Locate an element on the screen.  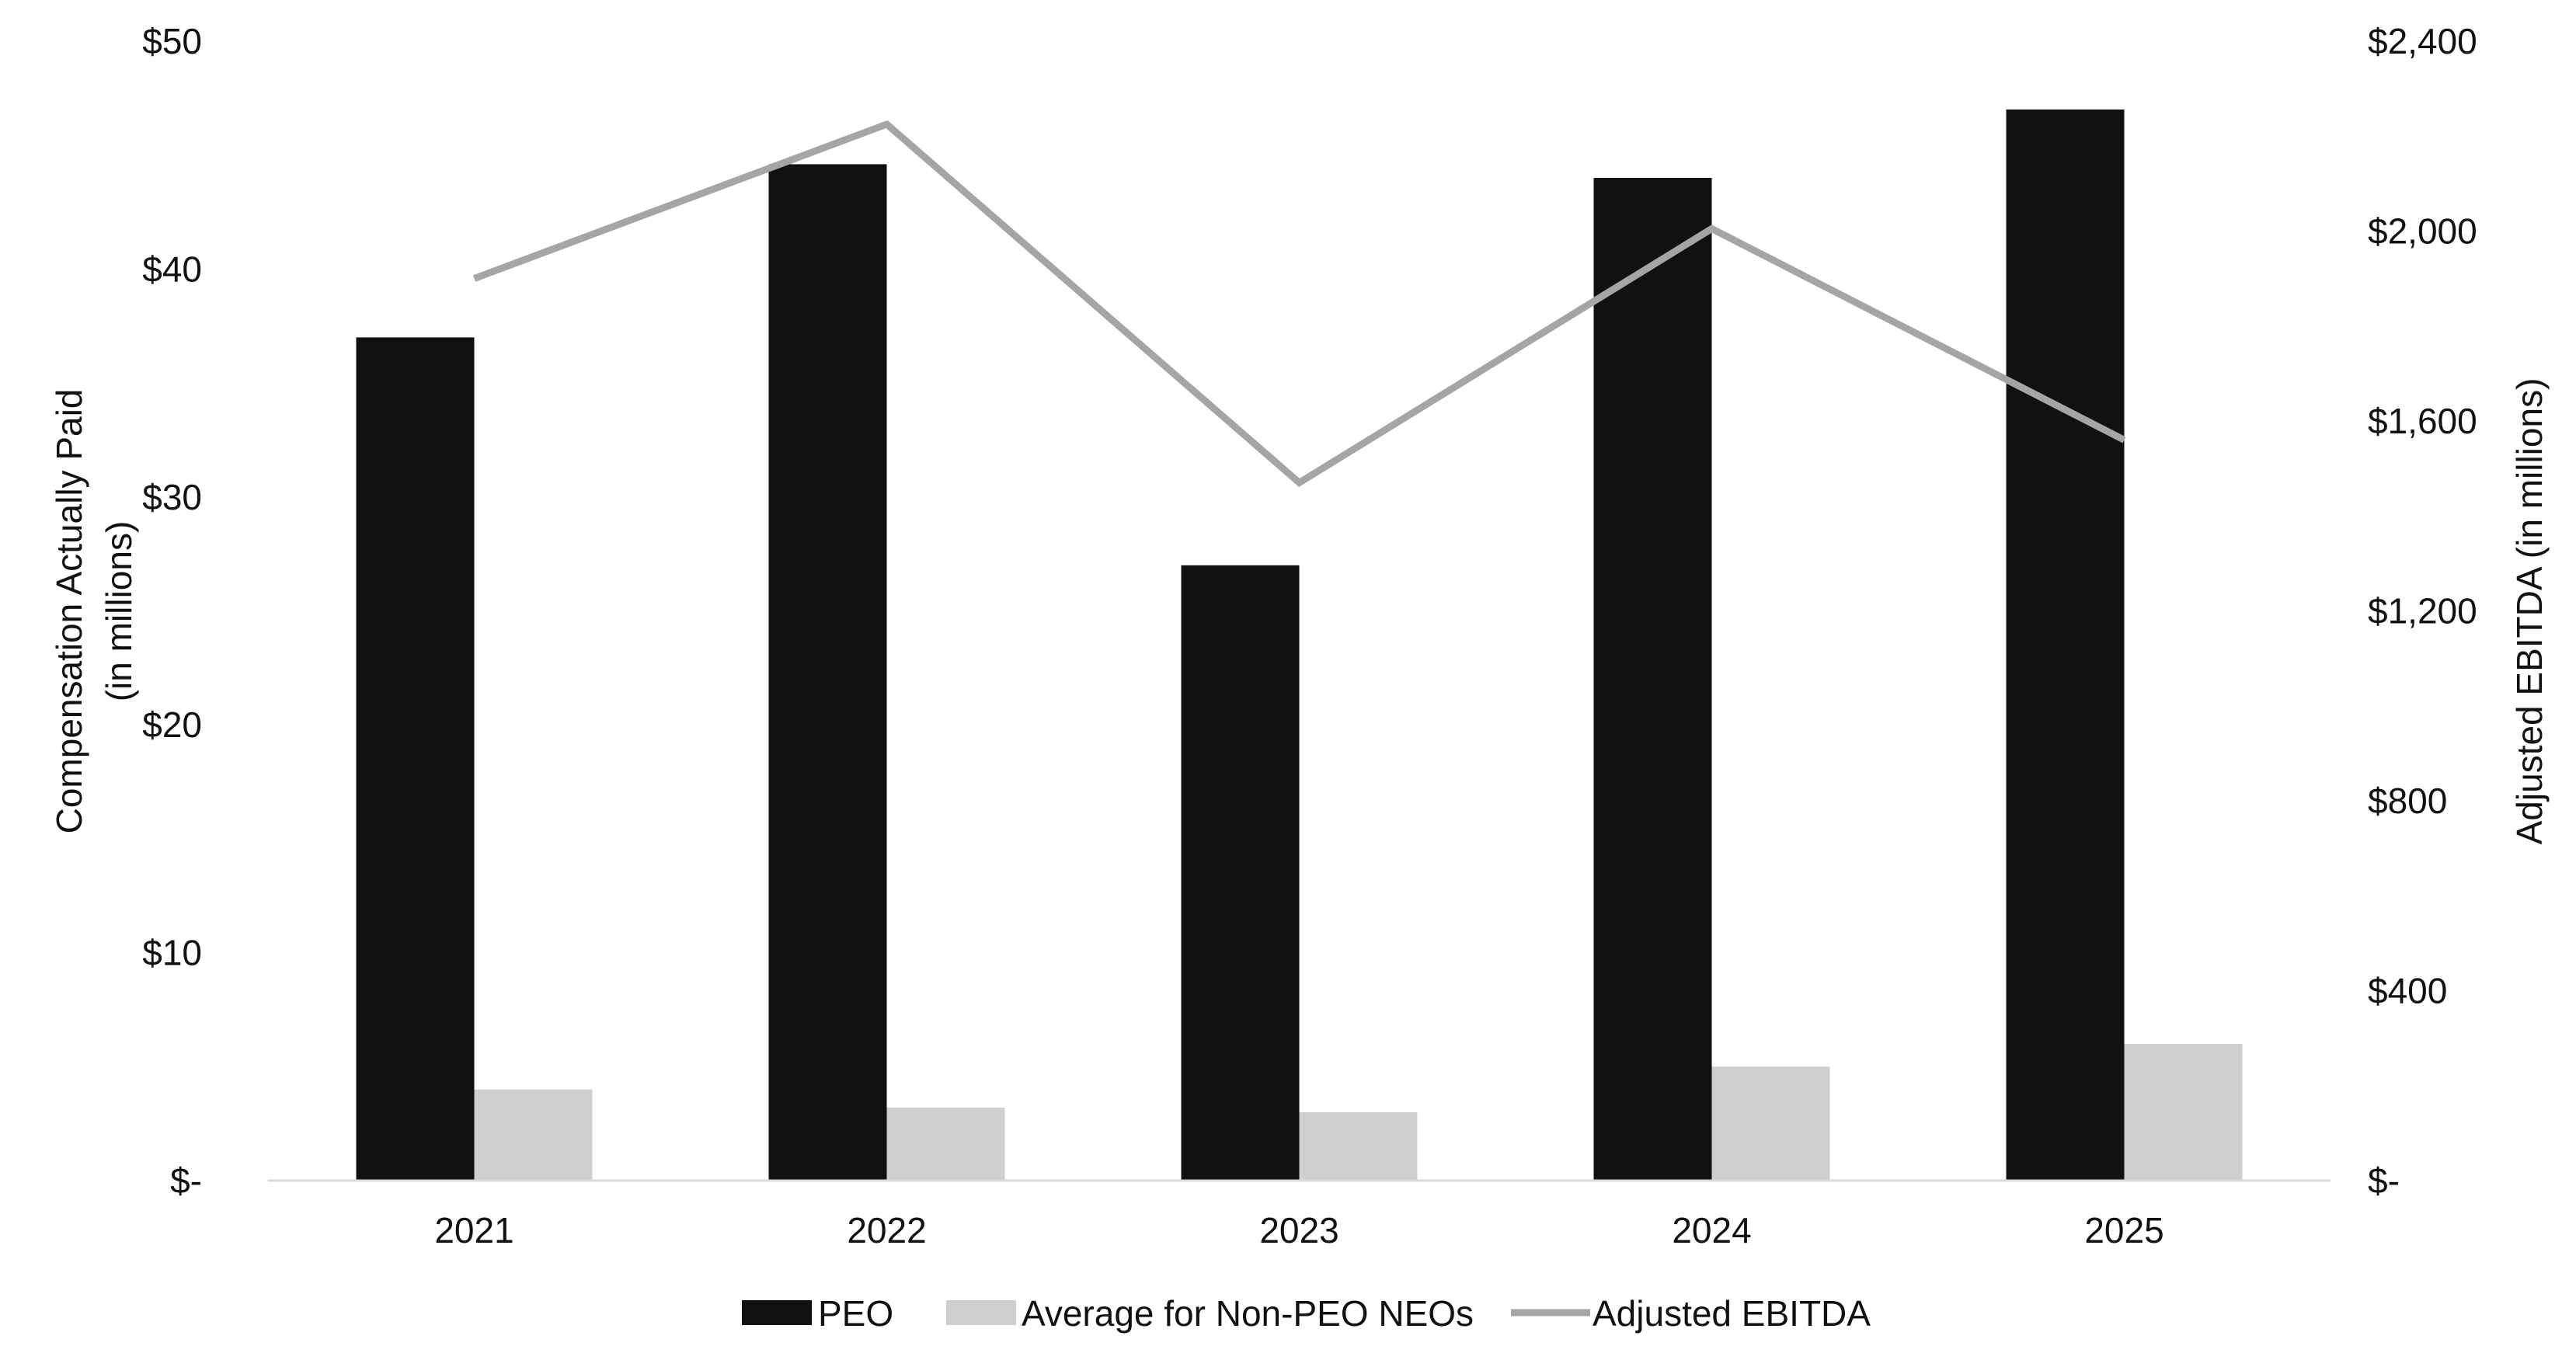
left-axis-tick-label: $10 is located at coordinates (172, 953).